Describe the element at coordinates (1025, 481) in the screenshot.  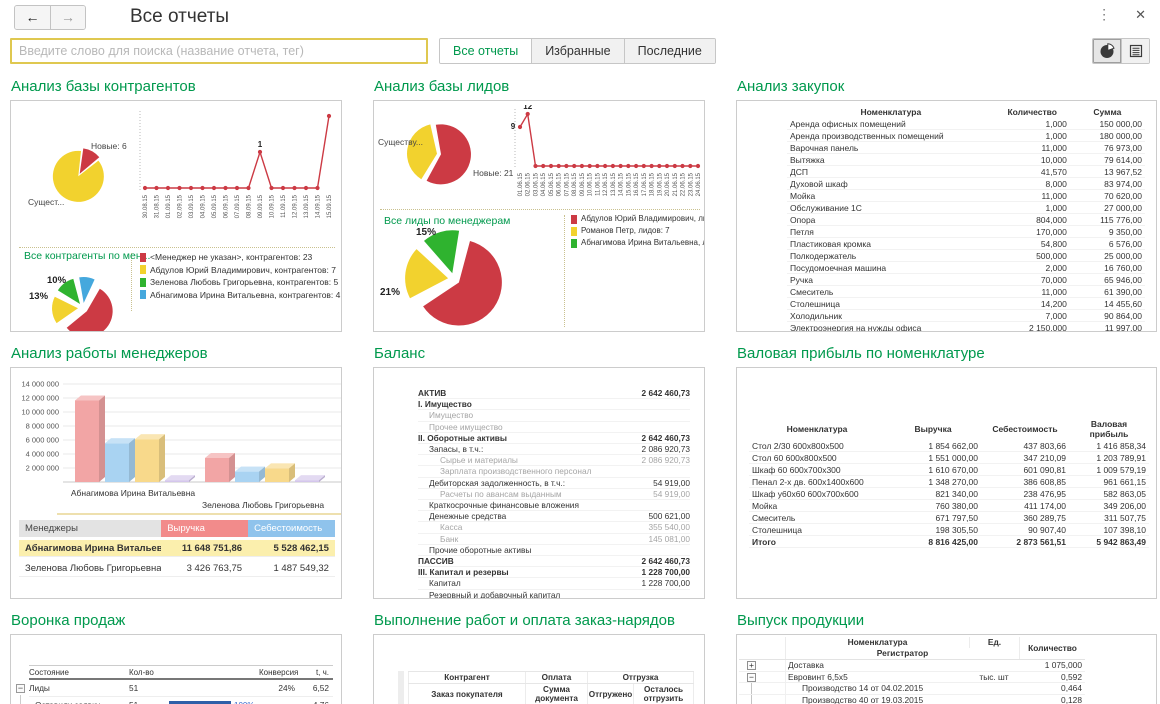
I see `table-cell: 386 608,85` at that location.